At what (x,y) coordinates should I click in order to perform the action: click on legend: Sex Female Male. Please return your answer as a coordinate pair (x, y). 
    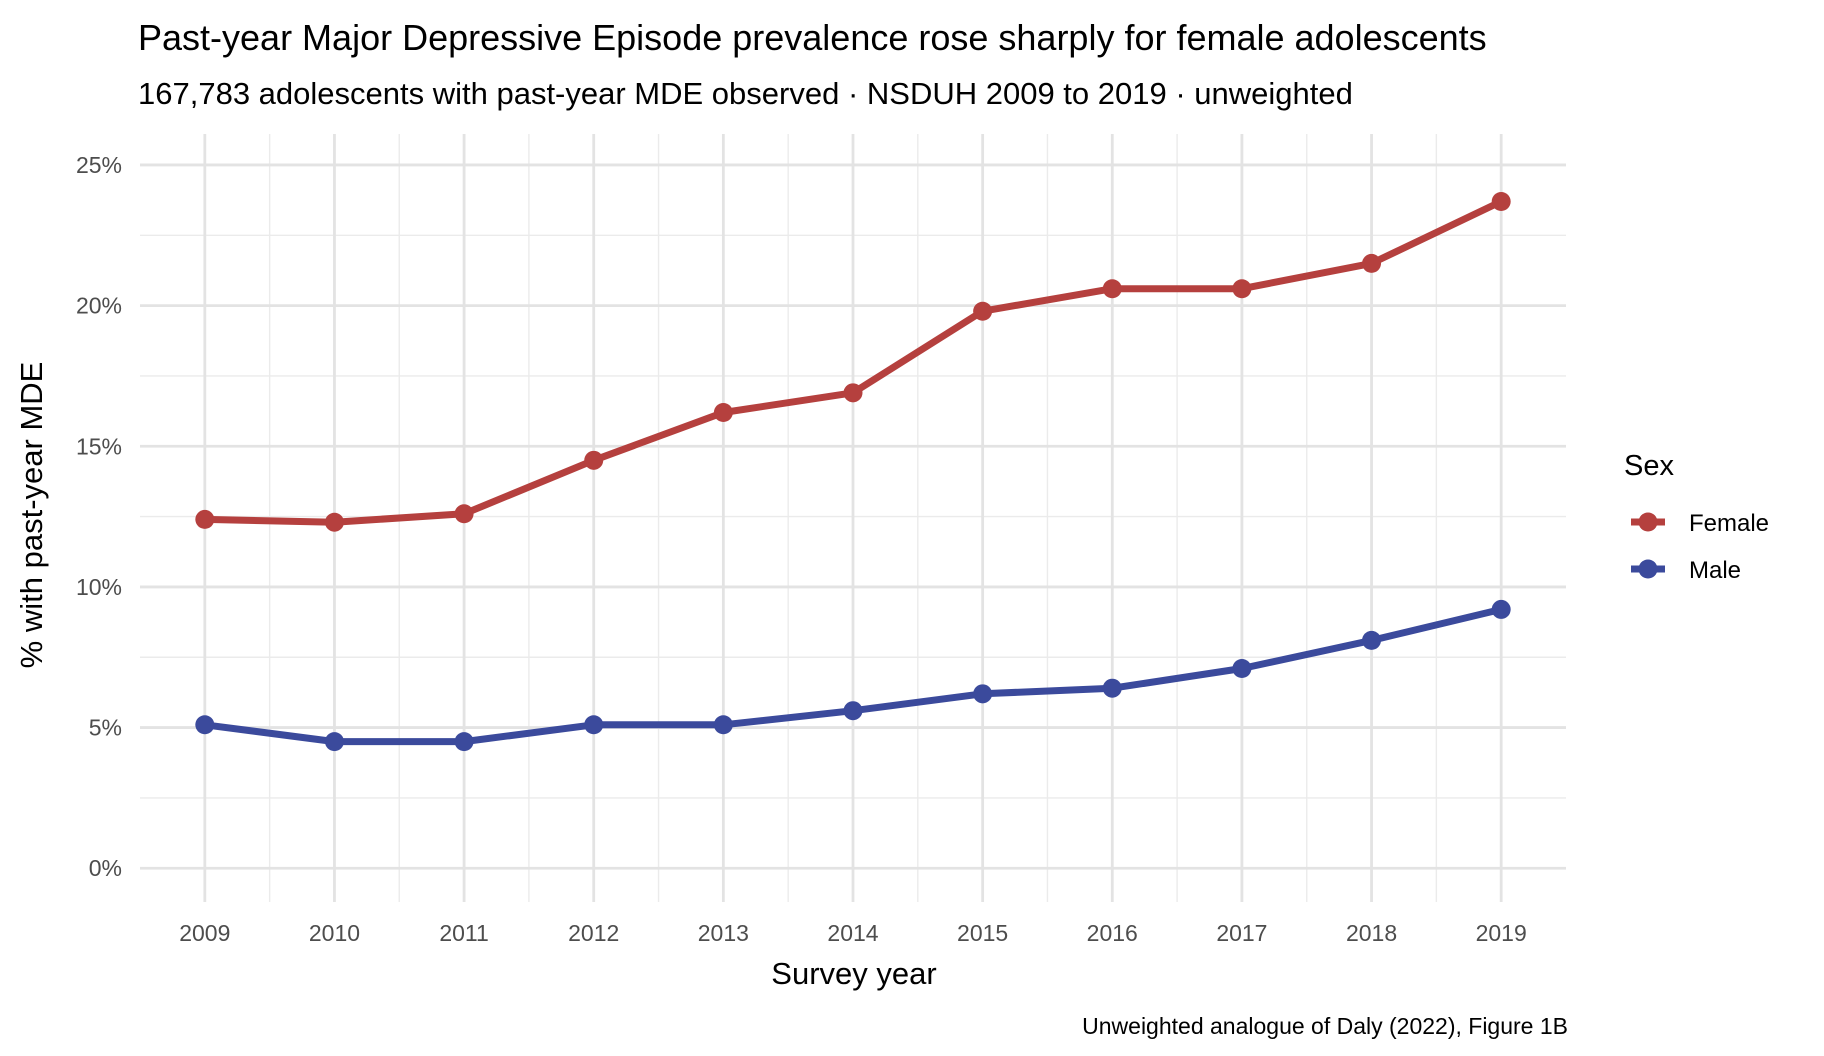
    Looking at the image, I should click on (1696, 517).